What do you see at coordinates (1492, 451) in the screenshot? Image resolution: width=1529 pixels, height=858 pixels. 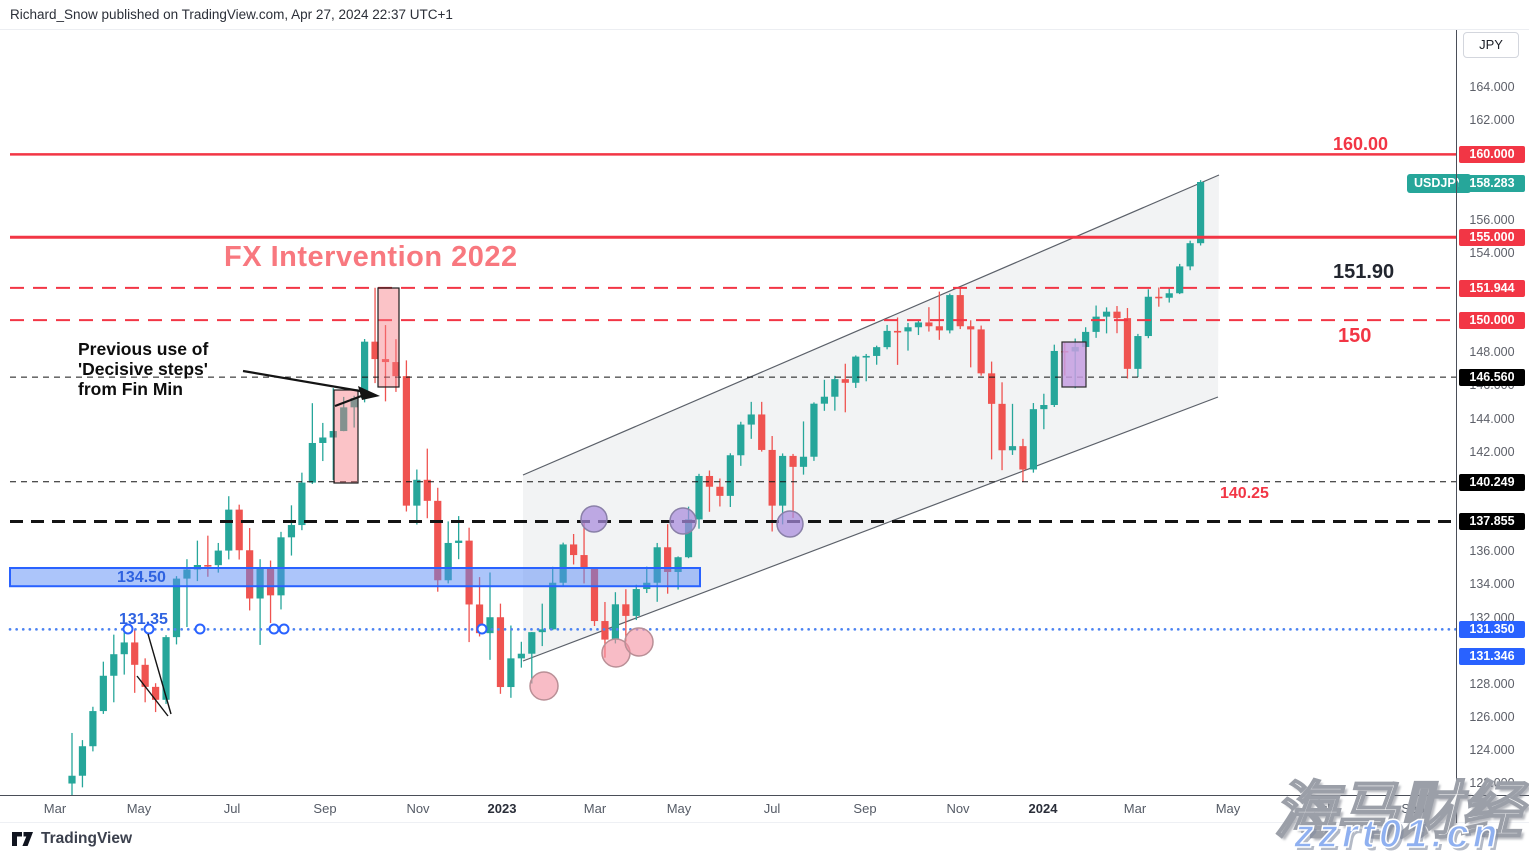 I see `price-axis-label: 142.000` at bounding box center [1492, 451].